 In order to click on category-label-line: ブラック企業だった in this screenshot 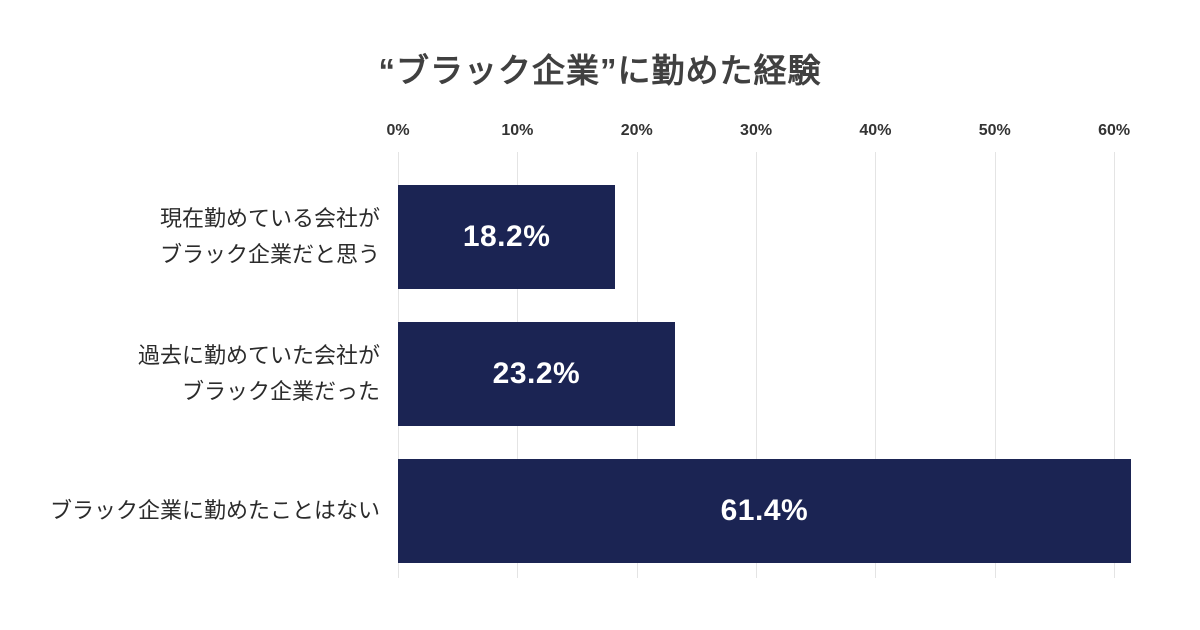, I will do `click(280, 391)`.